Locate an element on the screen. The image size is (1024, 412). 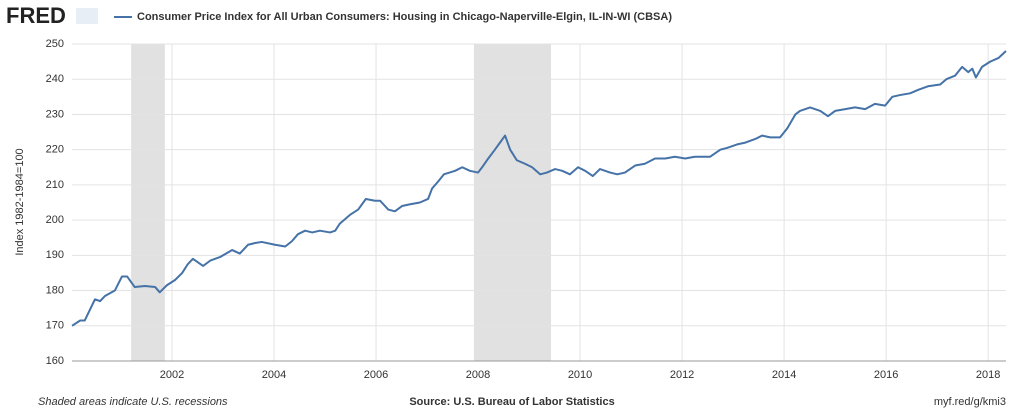
y-tick-label: 250 is located at coordinates (55, 44).